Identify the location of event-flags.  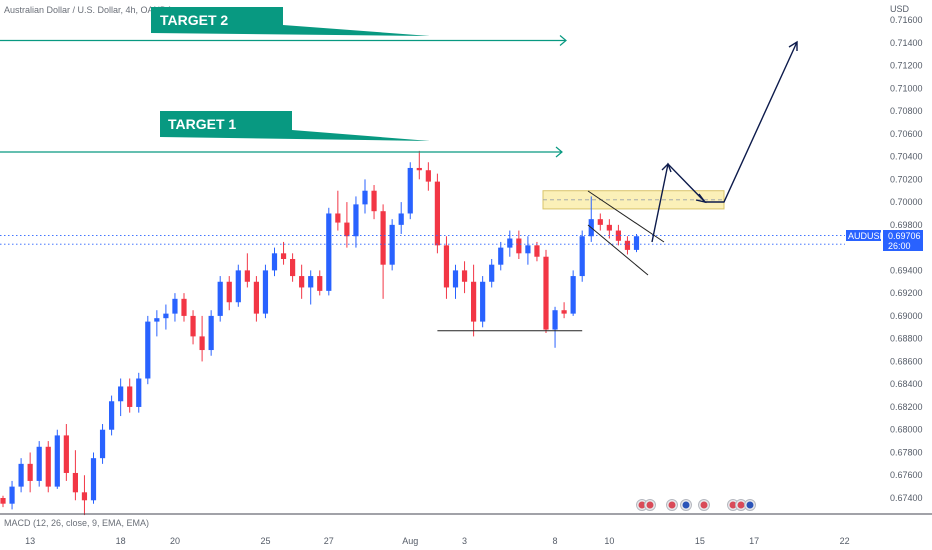
(696, 505).